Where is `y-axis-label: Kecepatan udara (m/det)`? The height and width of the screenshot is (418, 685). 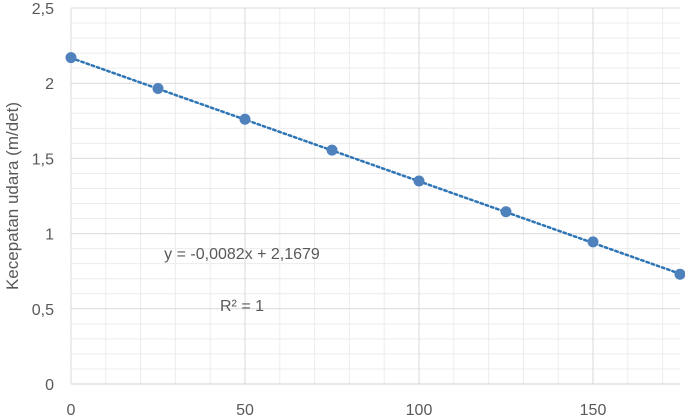 y-axis-label: Kecepatan udara (m/det) is located at coordinates (12, 196).